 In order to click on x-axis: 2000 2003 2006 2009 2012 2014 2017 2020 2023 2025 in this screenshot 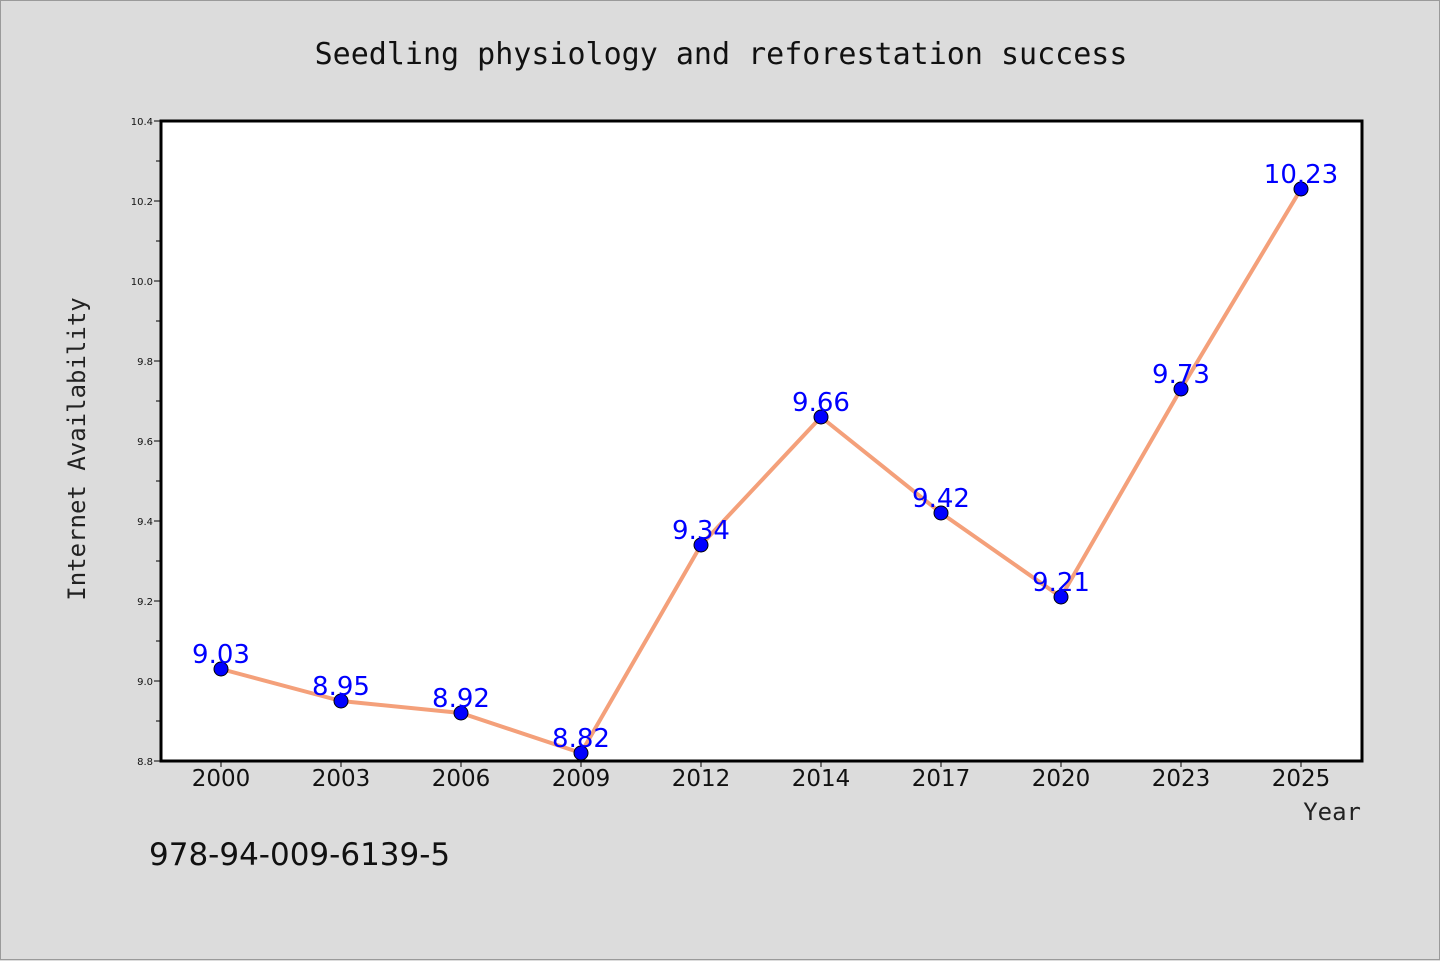, I will do `click(761, 776)`.